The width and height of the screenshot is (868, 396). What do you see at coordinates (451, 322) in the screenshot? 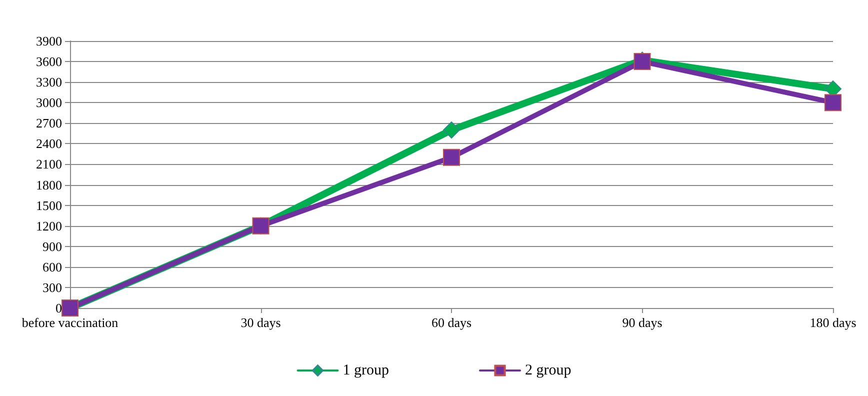
I see `x-tick-label: 60 days` at bounding box center [451, 322].